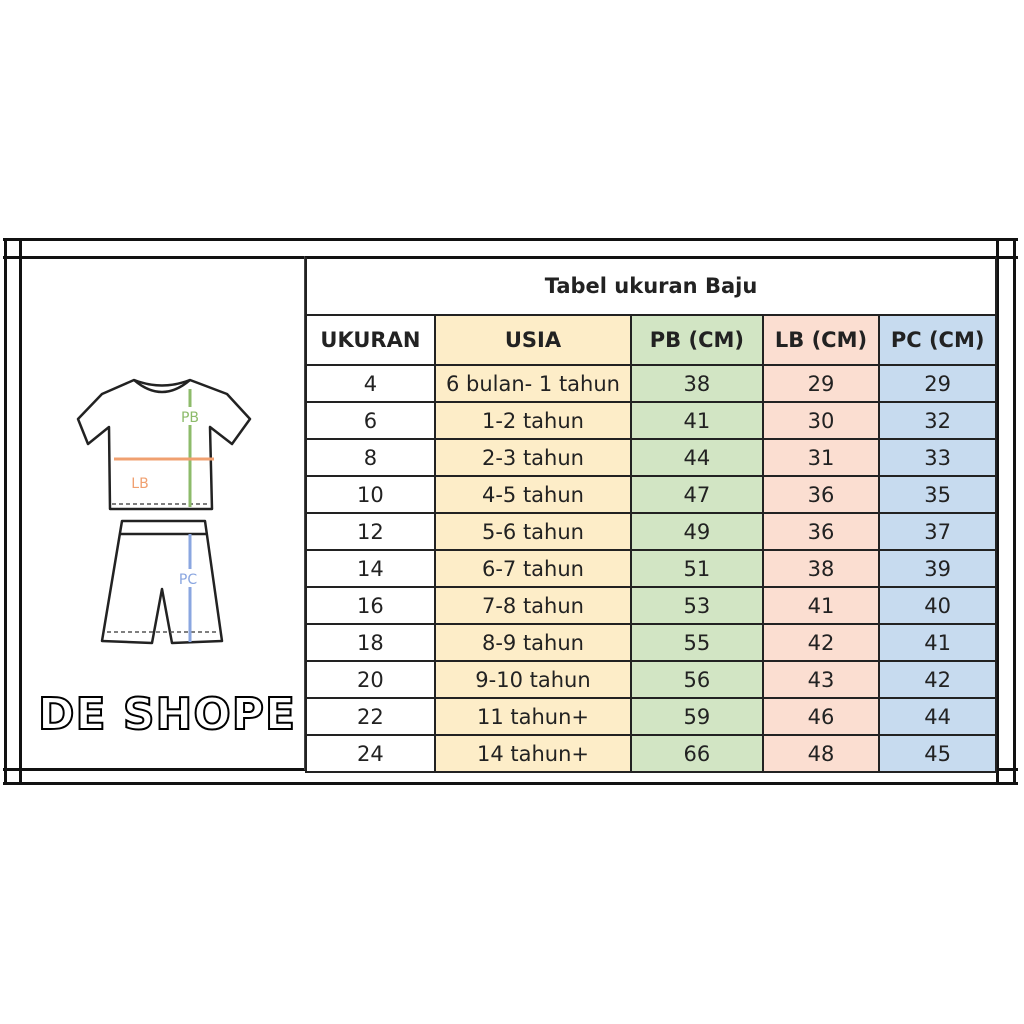 The height and width of the screenshot is (1024, 1024). What do you see at coordinates (139, 484) in the screenshot?
I see `lb-label: LB` at bounding box center [139, 484].